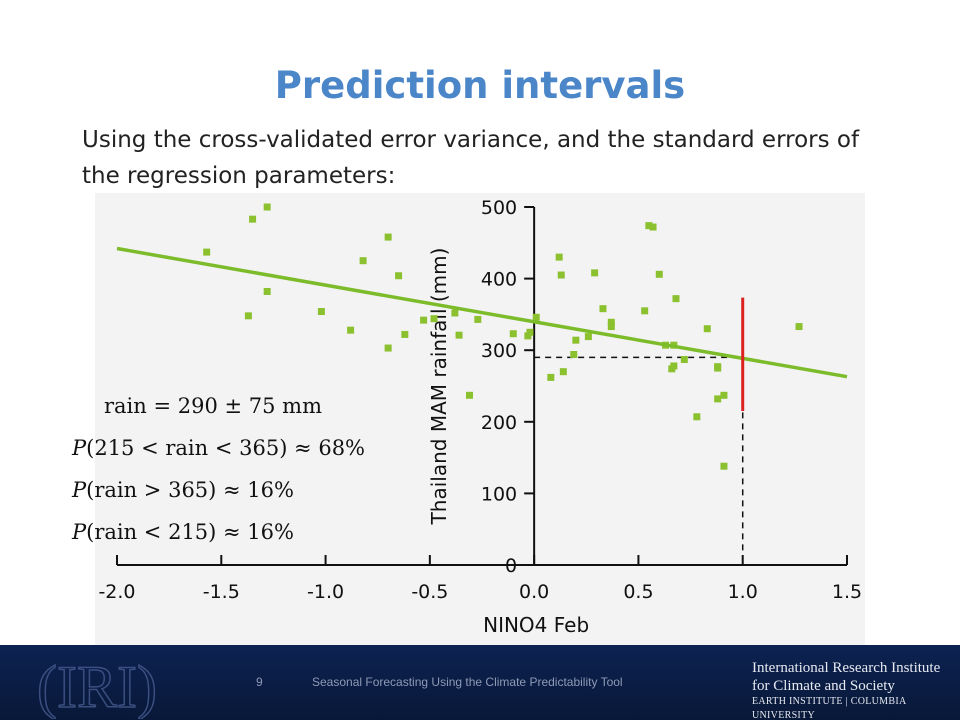  What do you see at coordinates (511, 566) in the screenshot?
I see `y-tick-label: 0` at bounding box center [511, 566].